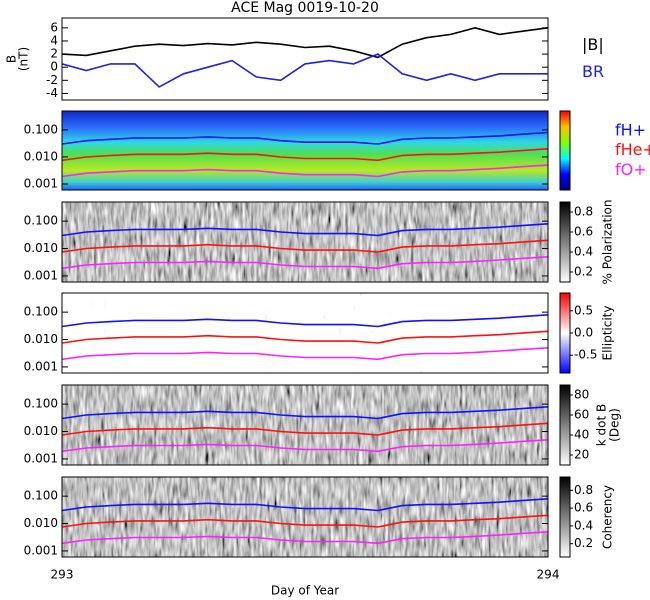 The width and height of the screenshot is (650, 600). I want to click on x-axis-label: Day of Year, so click(305, 591).